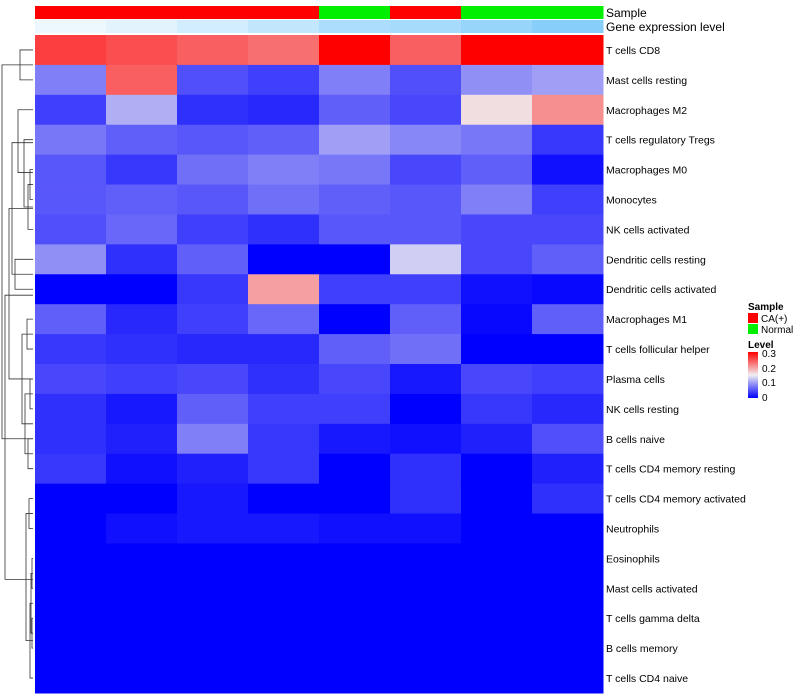  What do you see at coordinates (646, 320) in the screenshot?
I see `row-label: Macrophages M1` at bounding box center [646, 320].